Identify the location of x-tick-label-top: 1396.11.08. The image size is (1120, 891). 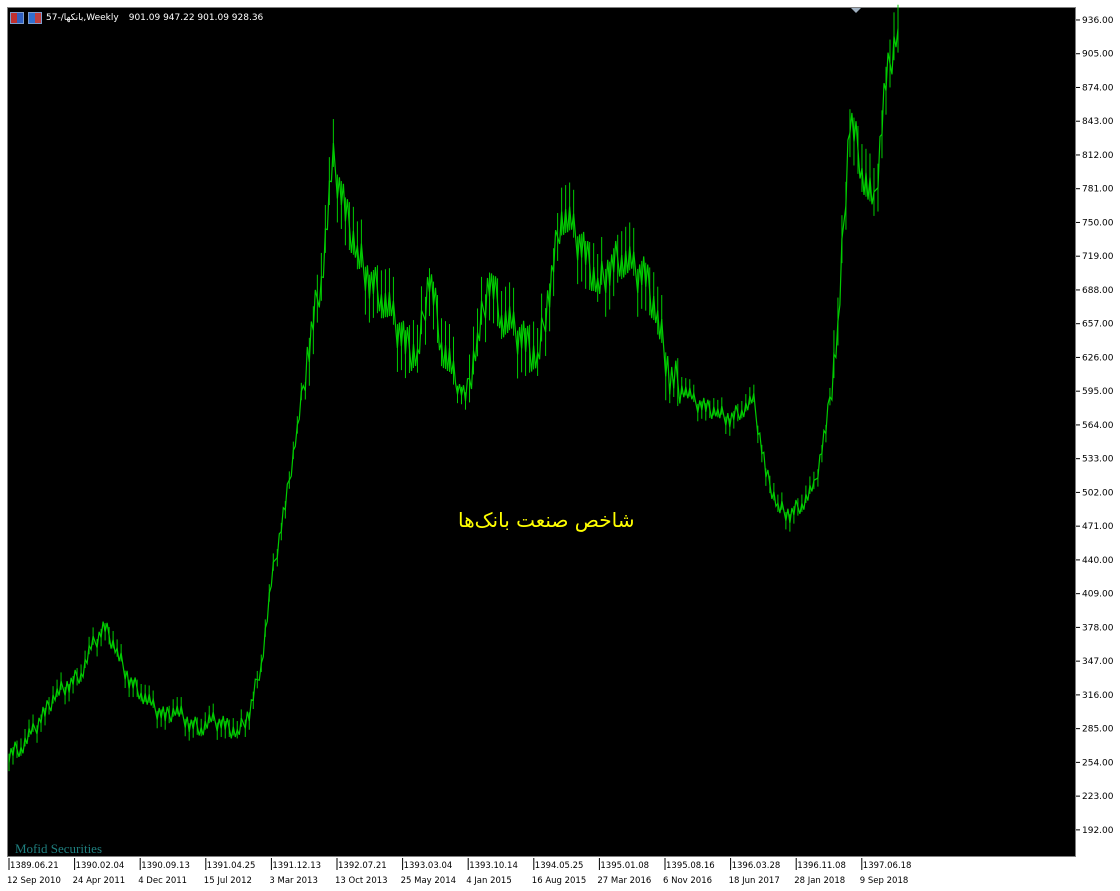
(821, 866).